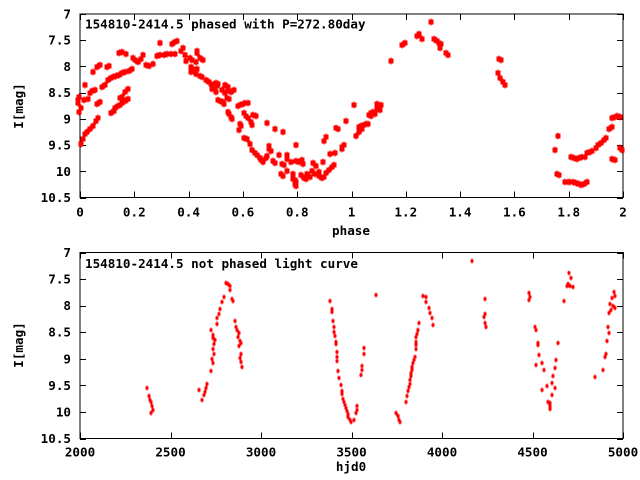  I want to click on svg-text: 0.8, so click(297, 212).